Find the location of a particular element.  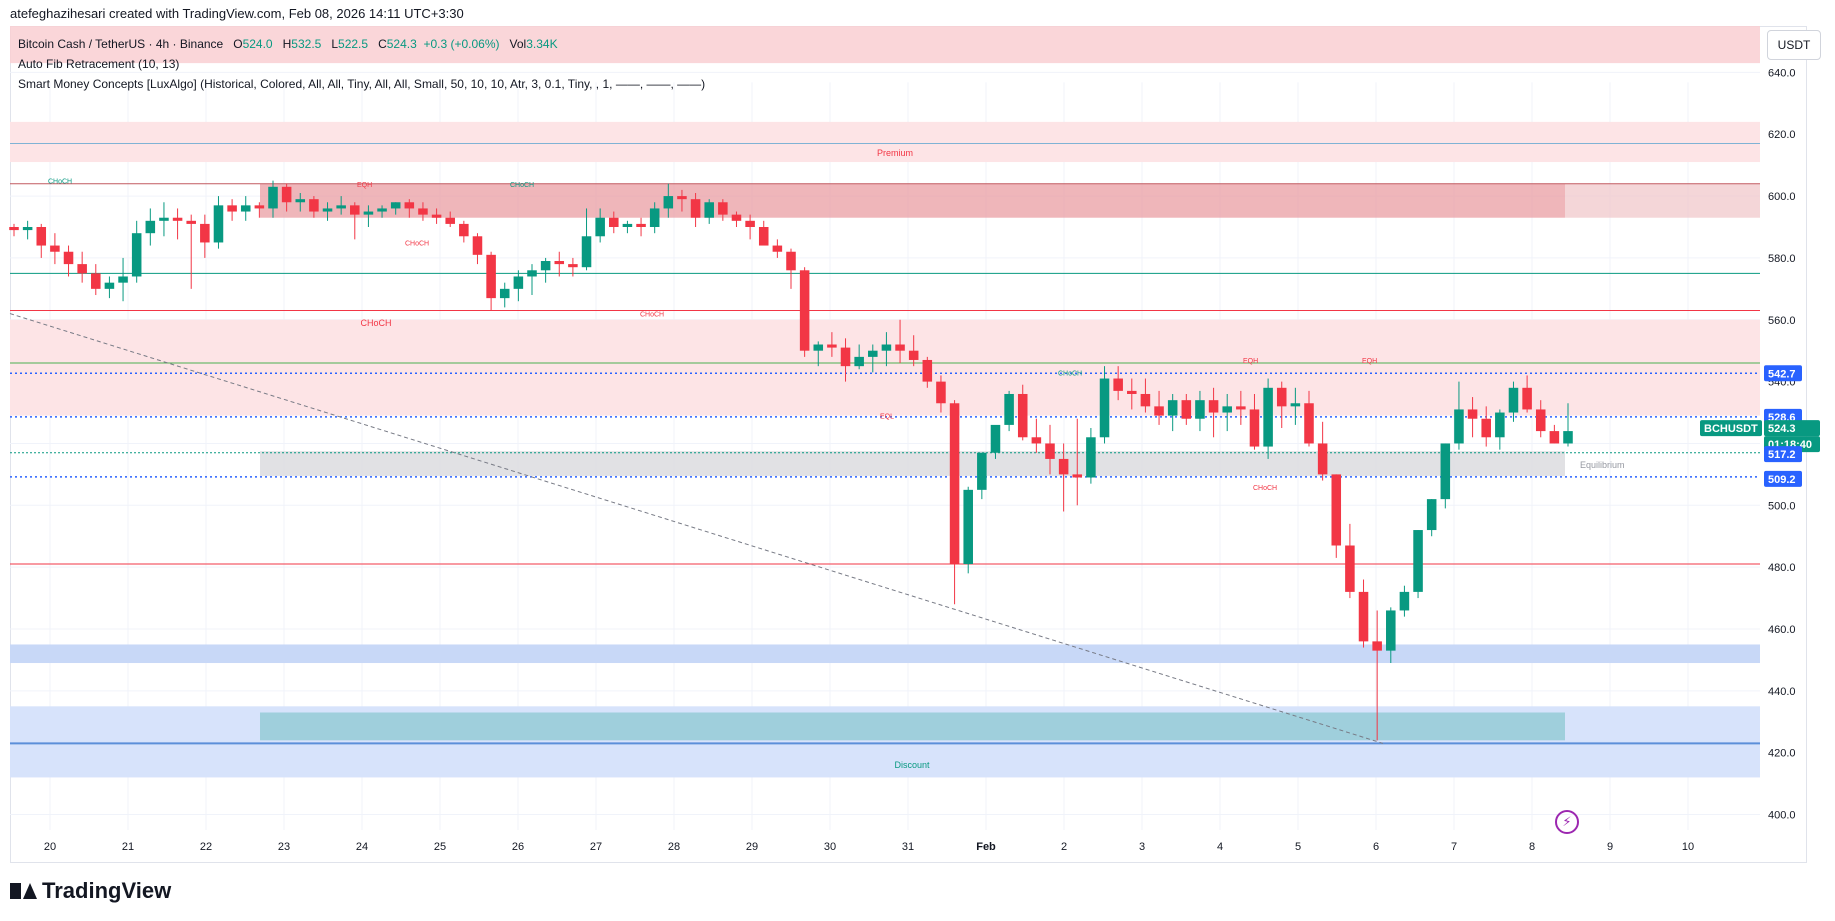

price-tag-label: 517.2 is located at coordinates (1782, 455).